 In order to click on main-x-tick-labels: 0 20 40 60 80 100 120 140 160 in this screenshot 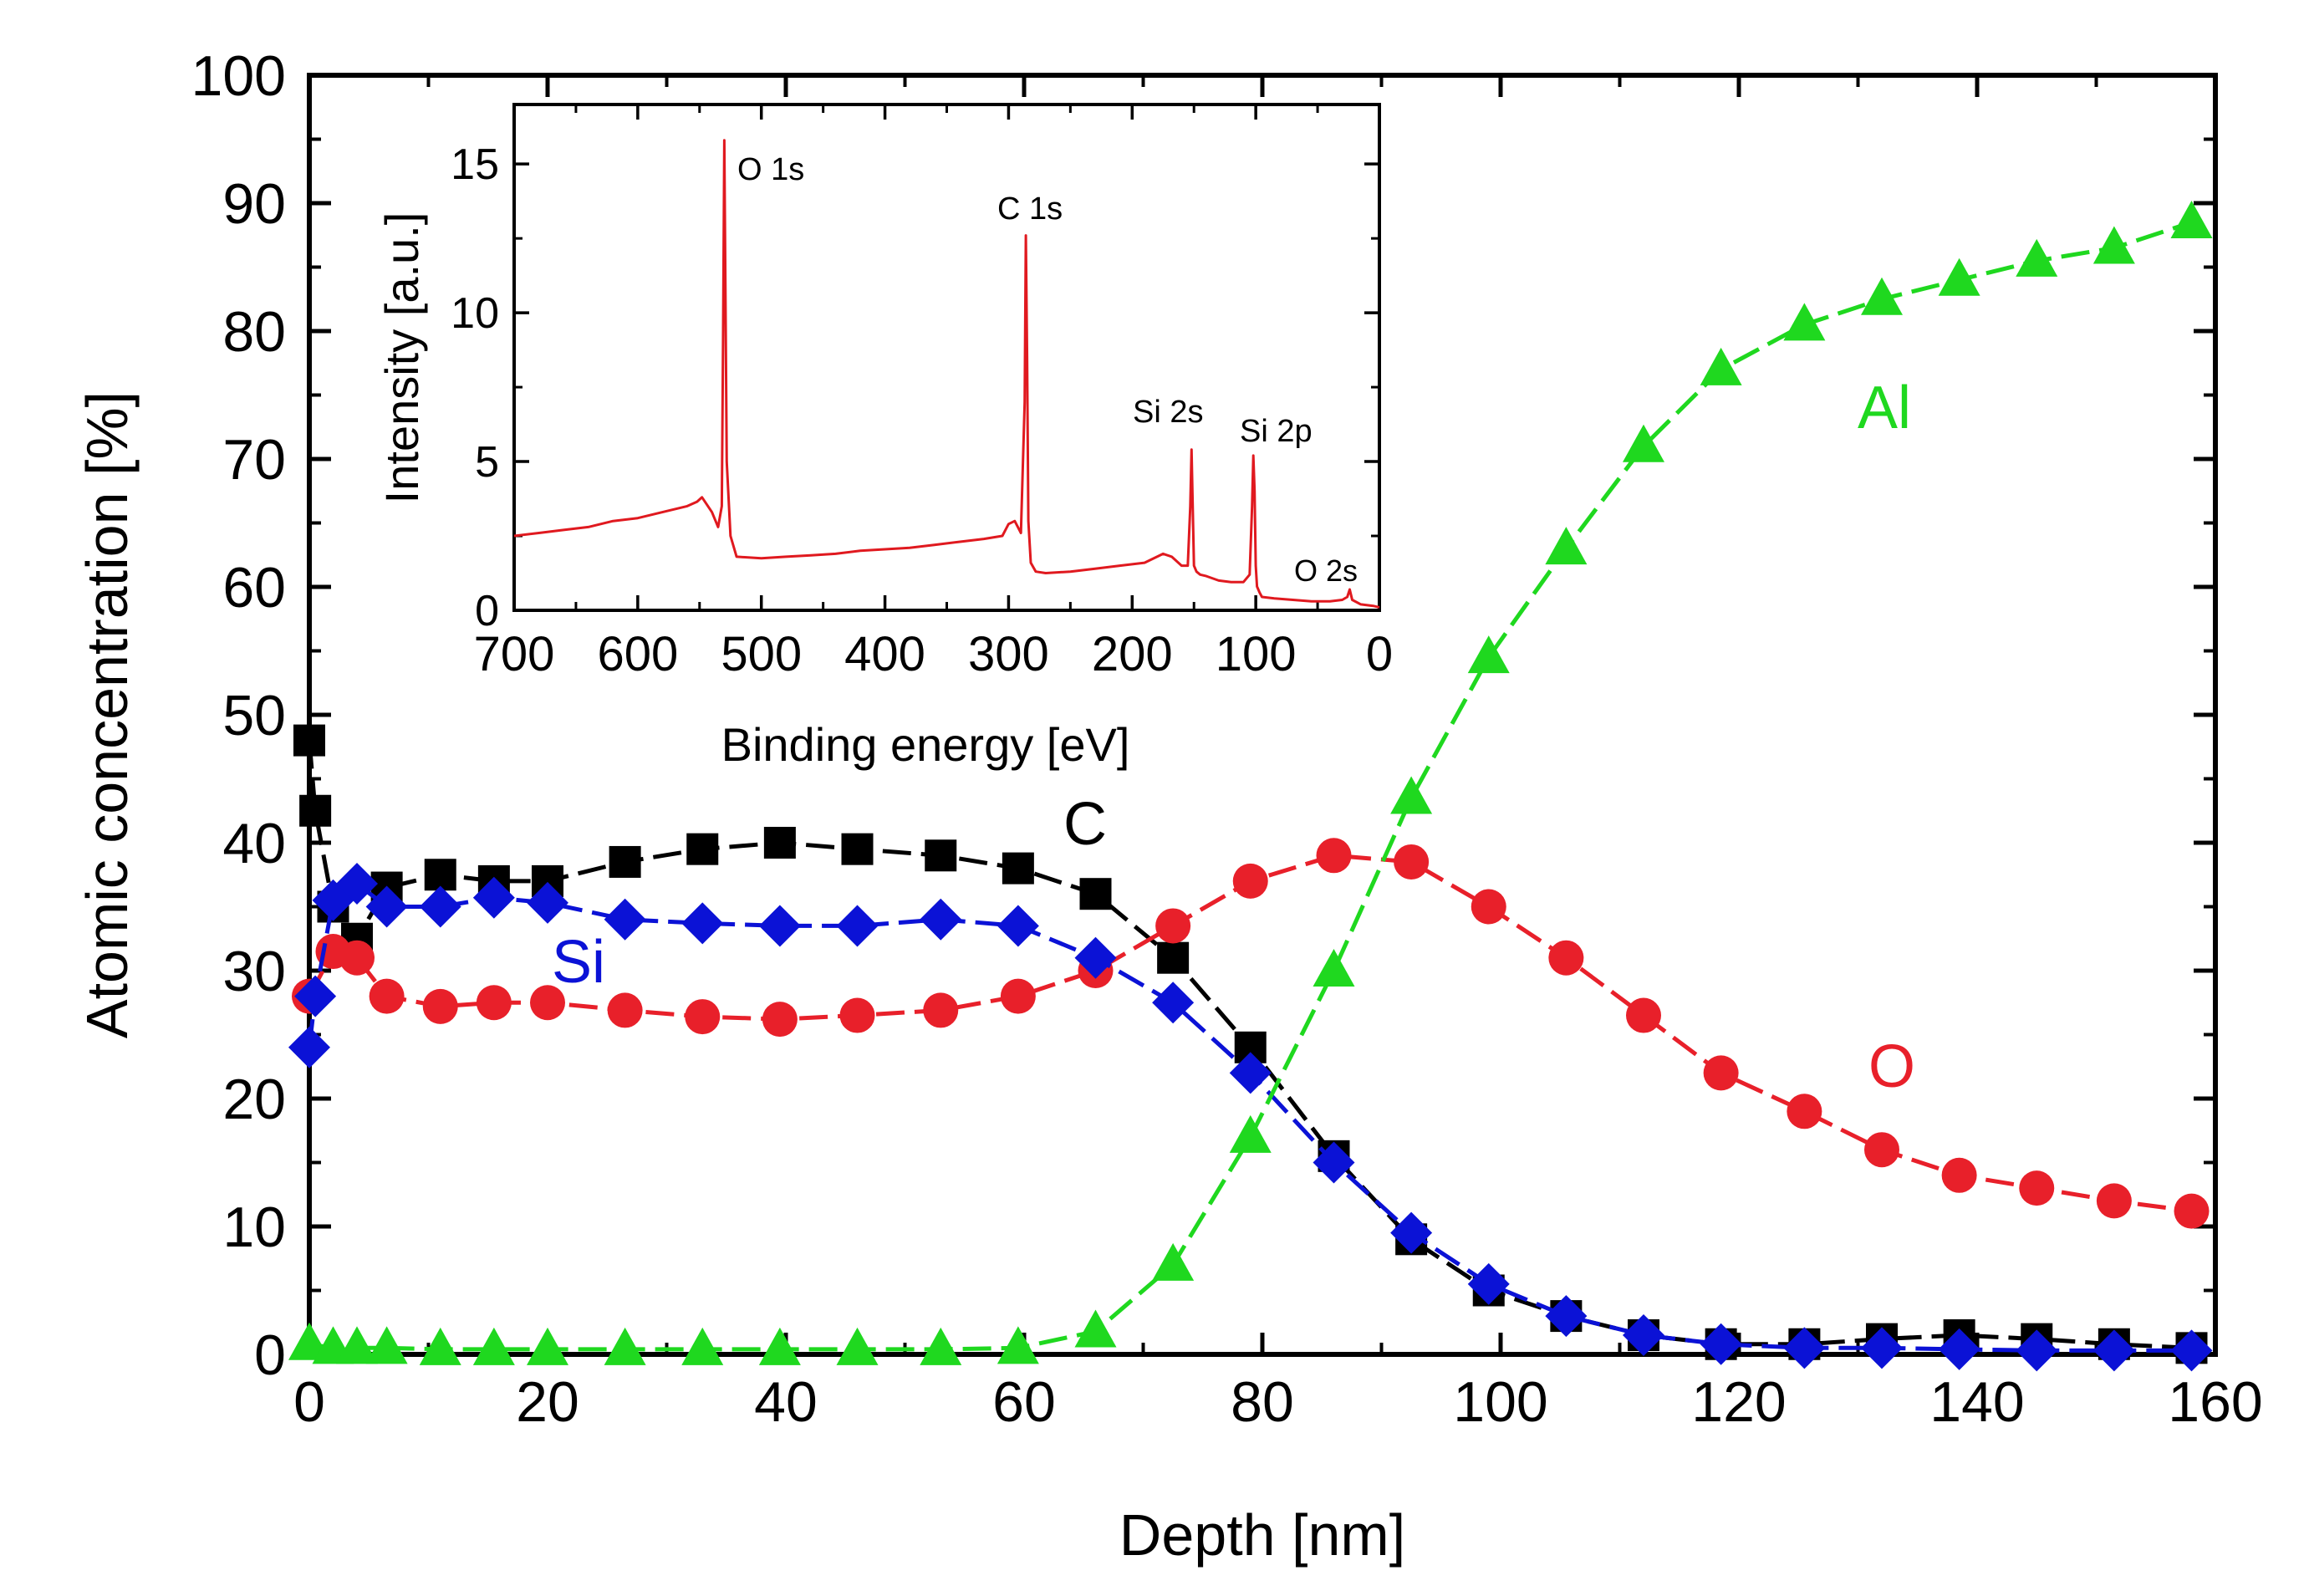, I will do `click(1278, 1402)`.